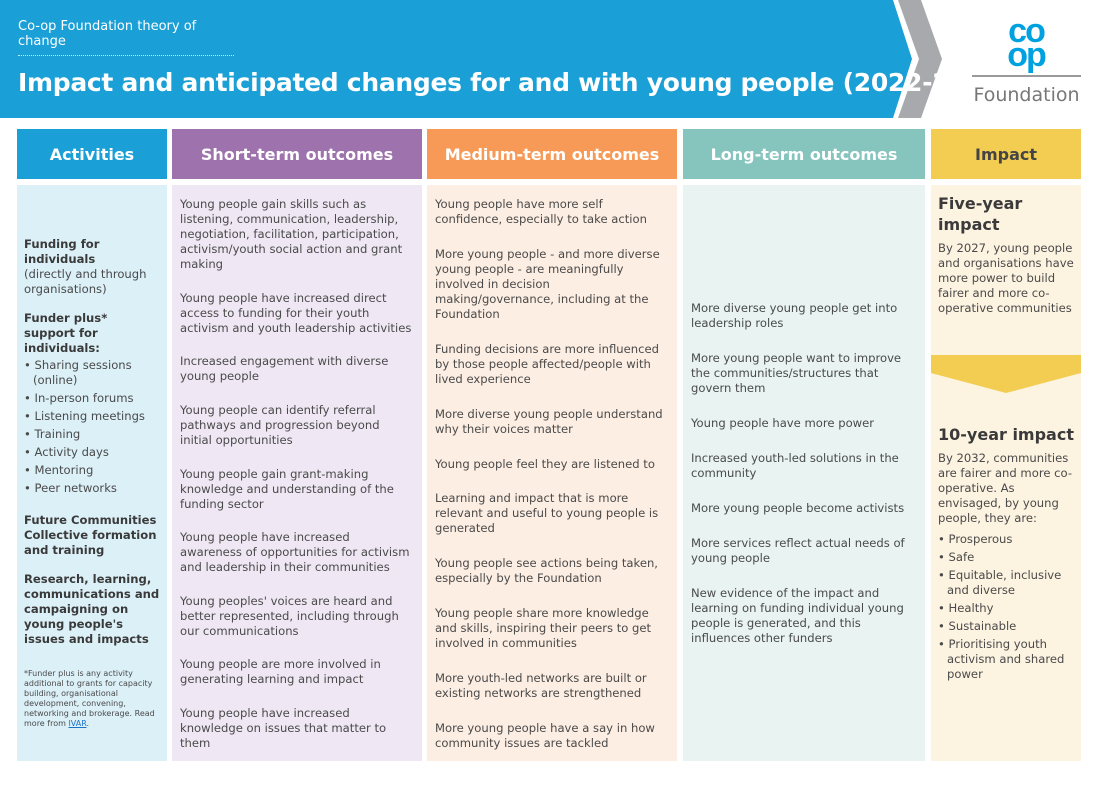  What do you see at coordinates (1026, 95) in the screenshot?
I see `logo-name: Foundation` at bounding box center [1026, 95].